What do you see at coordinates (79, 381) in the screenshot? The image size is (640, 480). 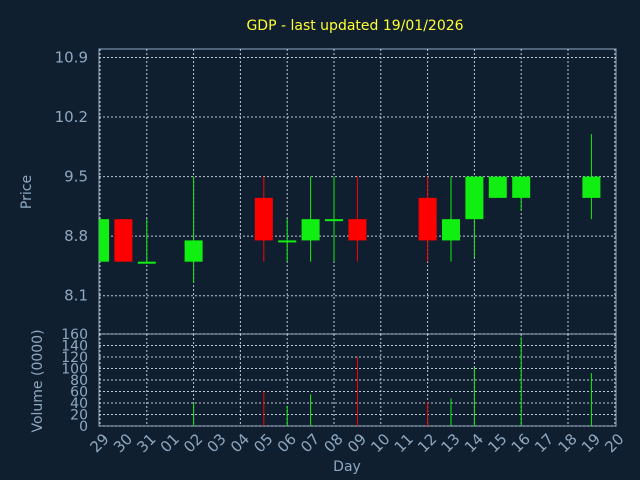 I see `volume-tick-label: 80` at bounding box center [79, 381].